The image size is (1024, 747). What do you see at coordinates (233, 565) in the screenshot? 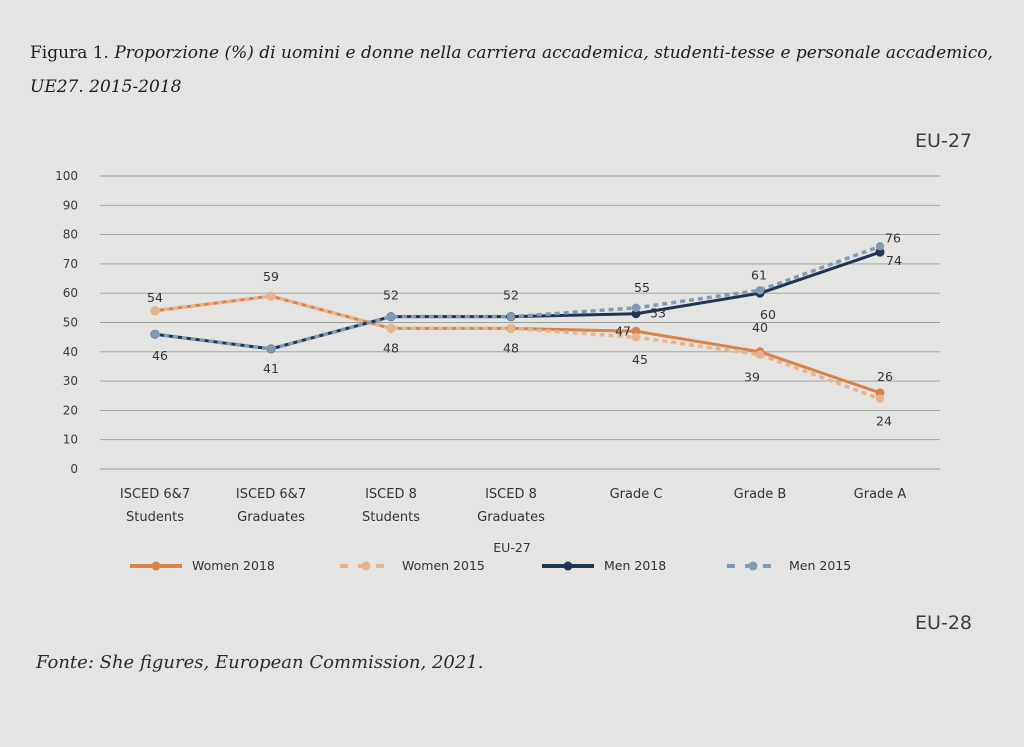
I see `legend-entry-label: Women 2018` at bounding box center [233, 565].